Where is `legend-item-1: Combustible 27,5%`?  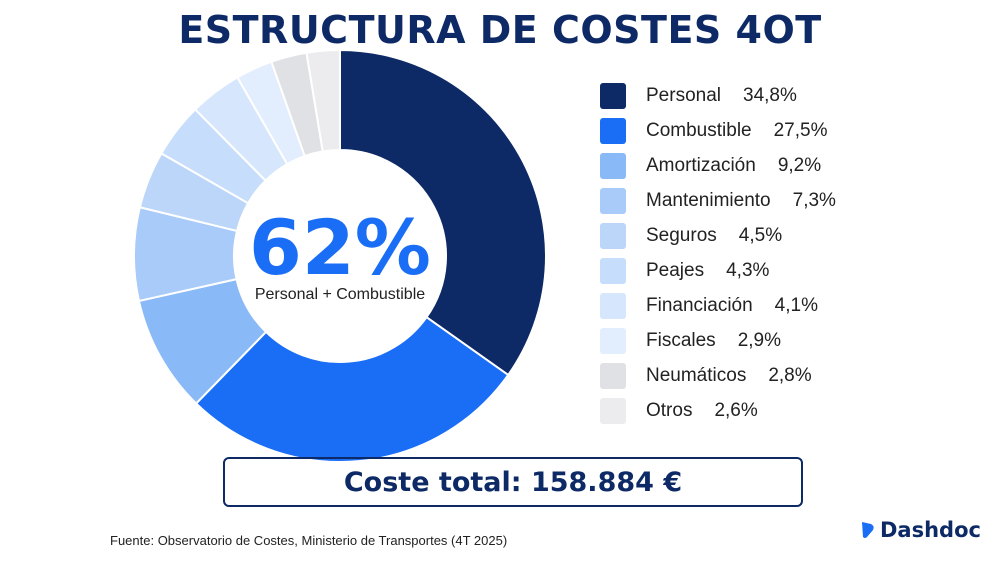
legend-item-1: Combustible 27,5% is located at coordinates (718, 130).